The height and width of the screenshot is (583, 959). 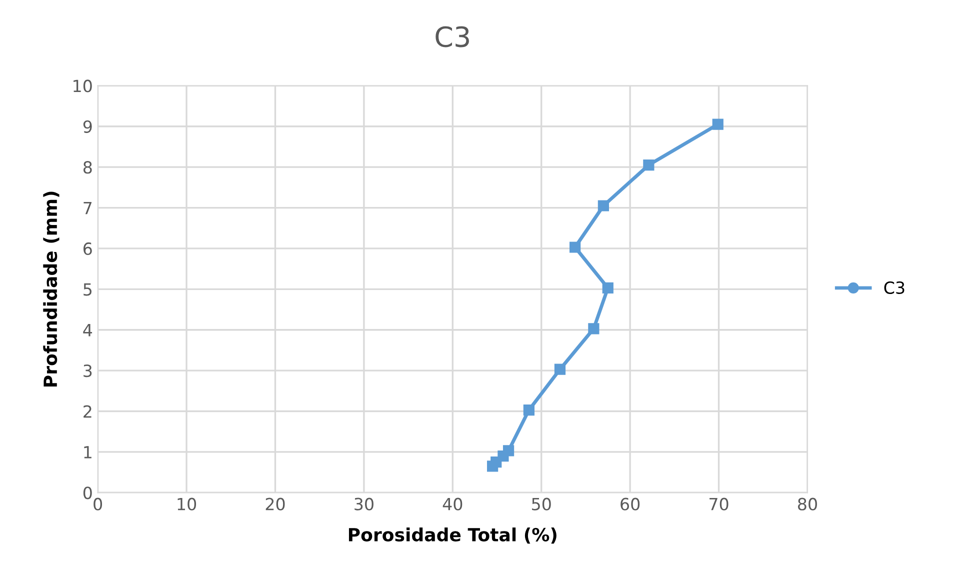 I want to click on x-tick-label: 10, so click(x=187, y=504).